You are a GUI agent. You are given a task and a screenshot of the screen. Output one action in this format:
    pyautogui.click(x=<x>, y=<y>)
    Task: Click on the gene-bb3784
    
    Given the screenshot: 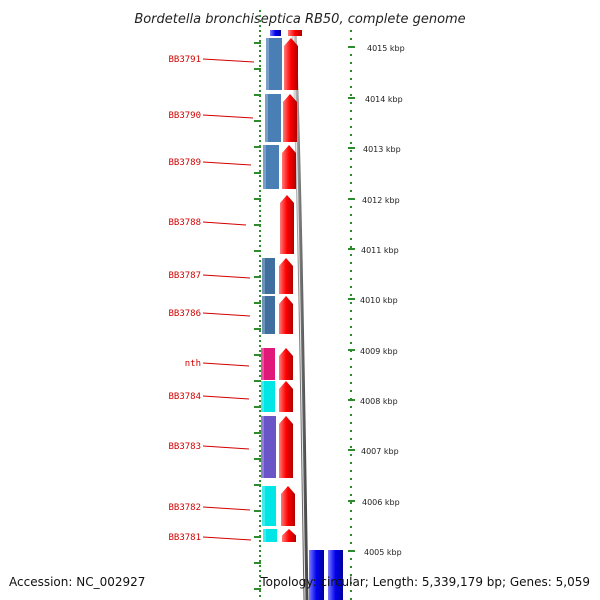 What is the action you would take?
    pyautogui.click(x=277, y=396)
    